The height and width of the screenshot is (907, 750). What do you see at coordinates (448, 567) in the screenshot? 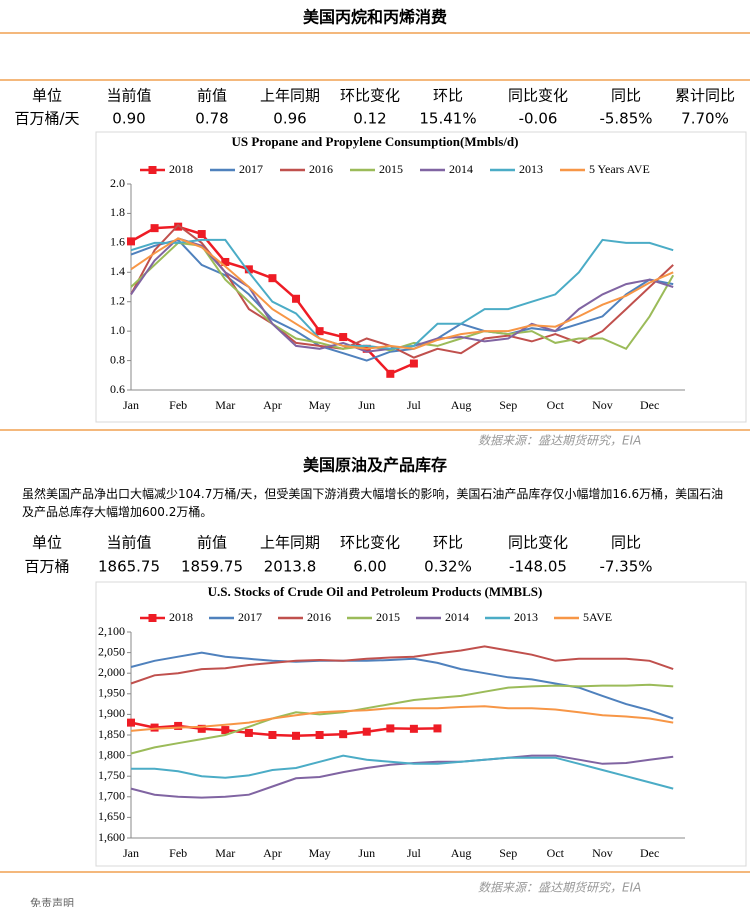
I see `table-cell: 0.32%` at bounding box center [448, 567].